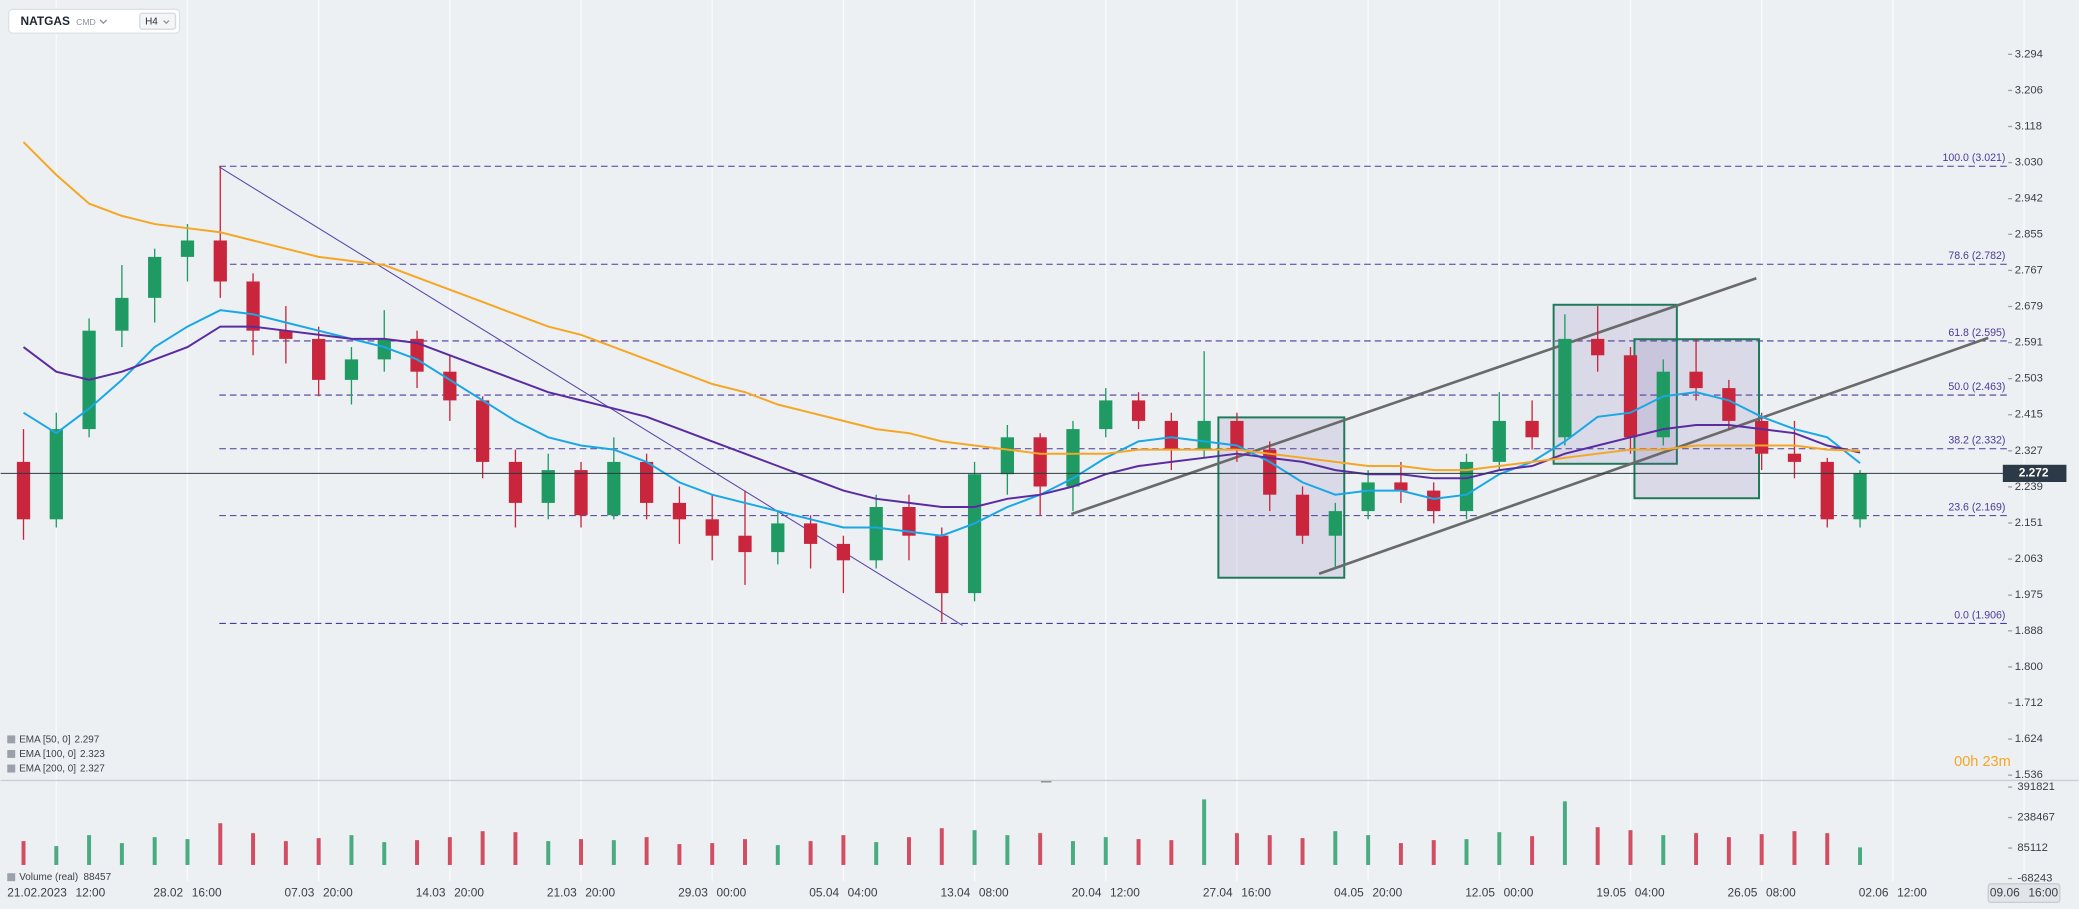  I want to click on y-tick-label: 2.327, so click(2029, 451).